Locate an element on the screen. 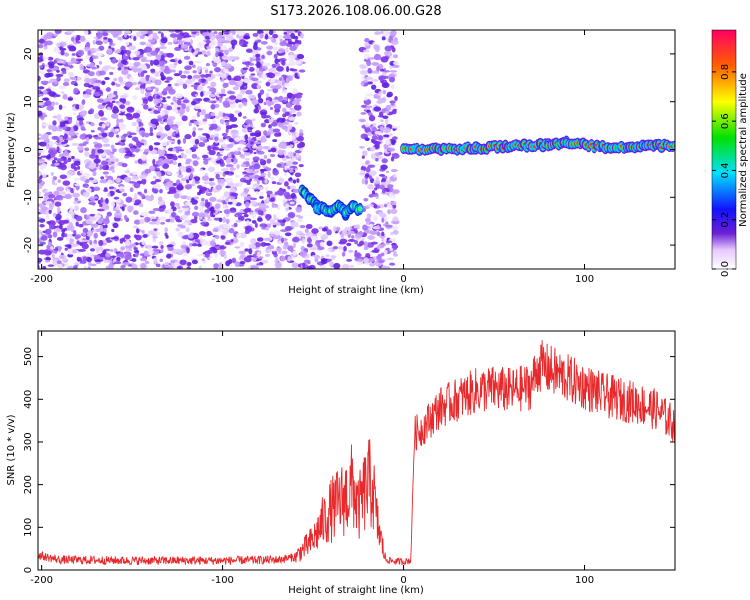 This screenshot has width=750, height=600. colorbar-tick-label: 0.8 is located at coordinates (725, 72).